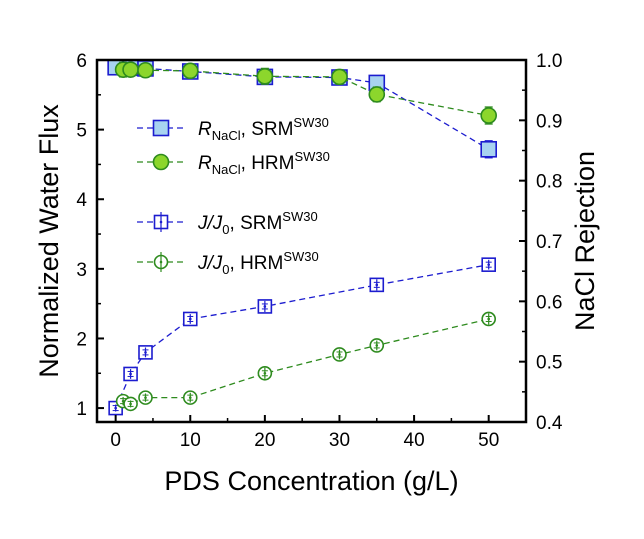  Describe the element at coordinates (81, 339) in the screenshot. I see `y-left-tick-label: 2` at that location.